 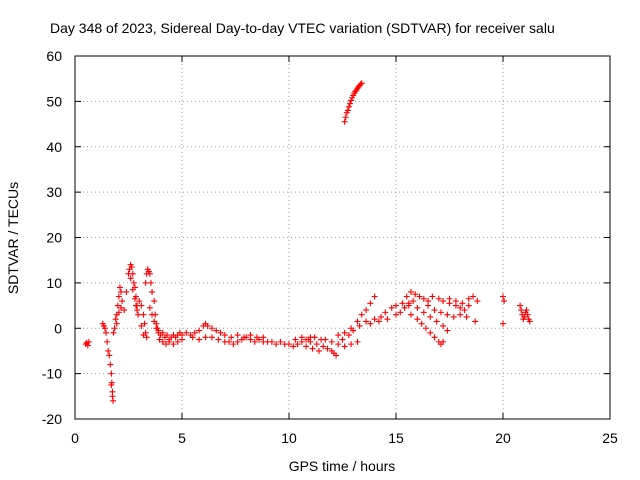 What do you see at coordinates (75, 438) in the screenshot?
I see `x-tick-label: 0` at bounding box center [75, 438].